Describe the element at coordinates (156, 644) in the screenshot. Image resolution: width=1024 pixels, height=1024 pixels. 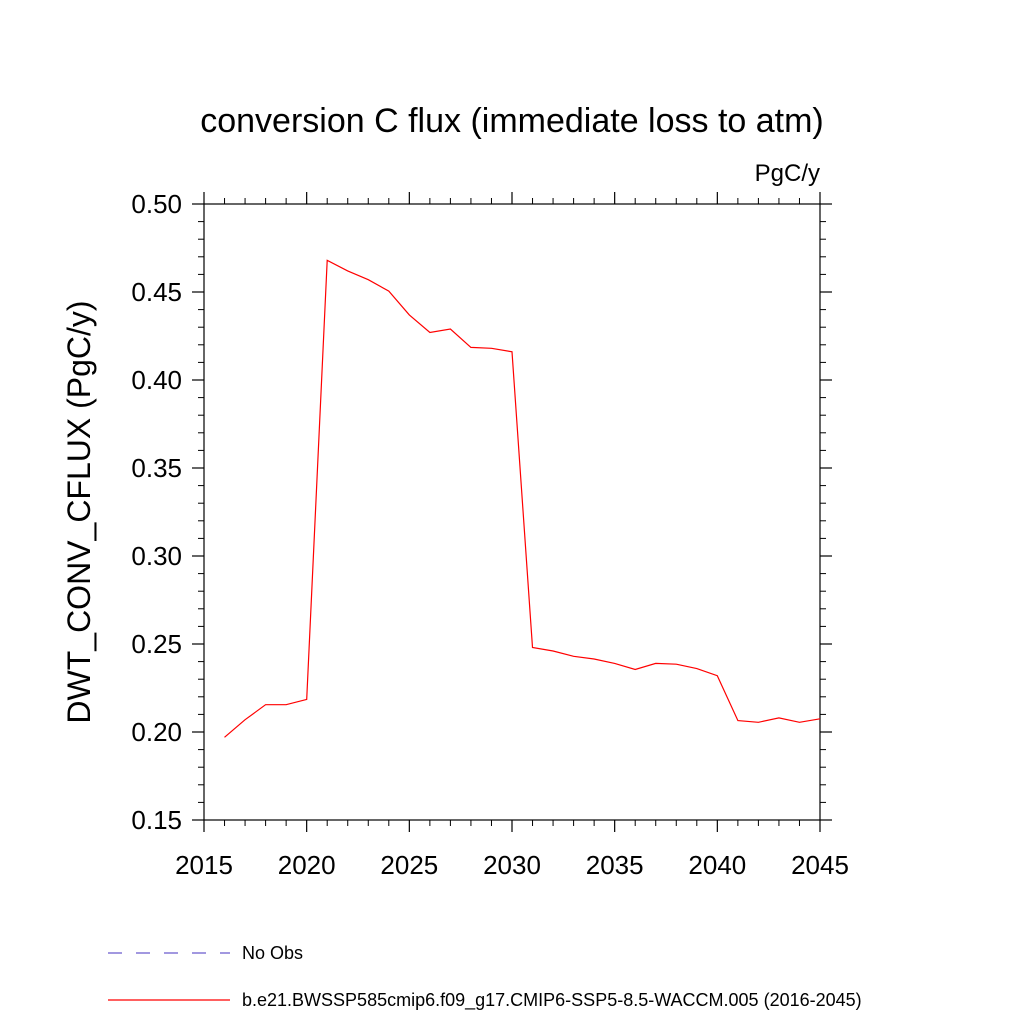
I see `y-tick-label: 0.25` at that location.